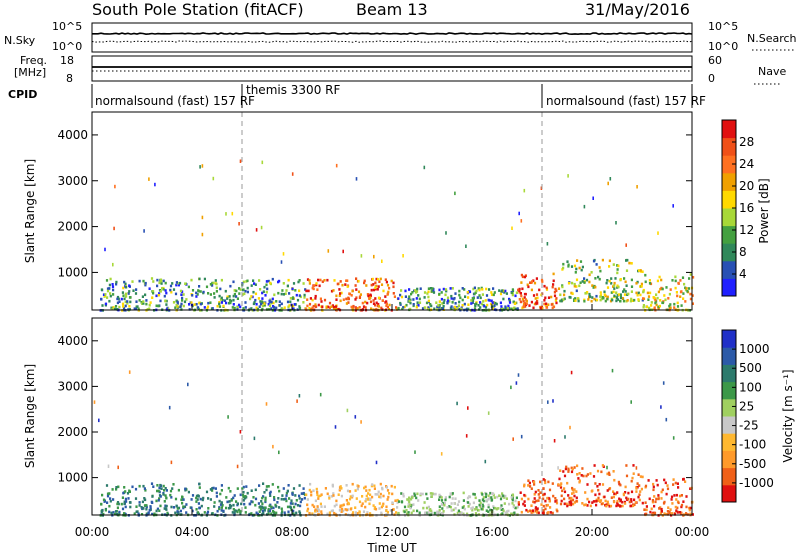 The height and width of the screenshot is (554, 800). I want to click on beam-label: Beam 13, so click(392, 9).